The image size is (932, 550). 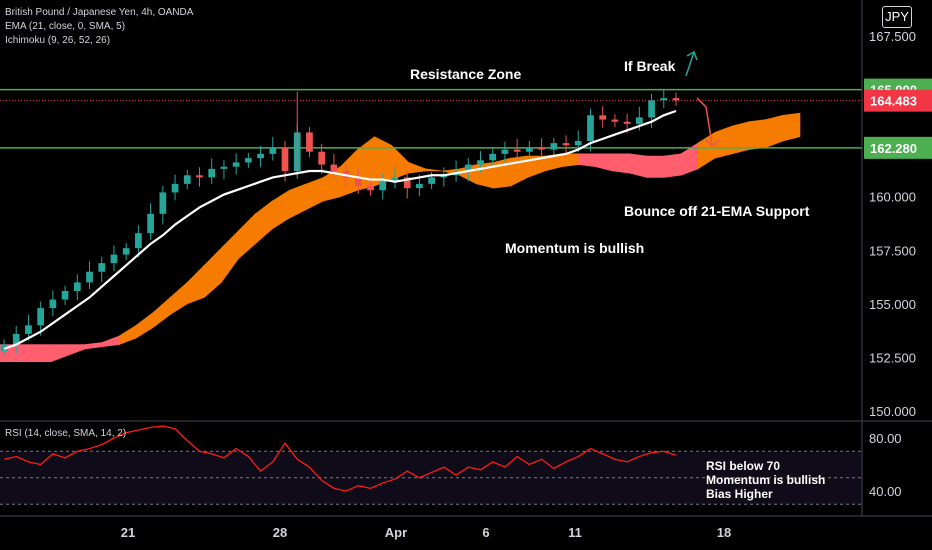 What do you see at coordinates (893, 101) in the screenshot?
I see `price-tag-label: 164.483` at bounding box center [893, 101].